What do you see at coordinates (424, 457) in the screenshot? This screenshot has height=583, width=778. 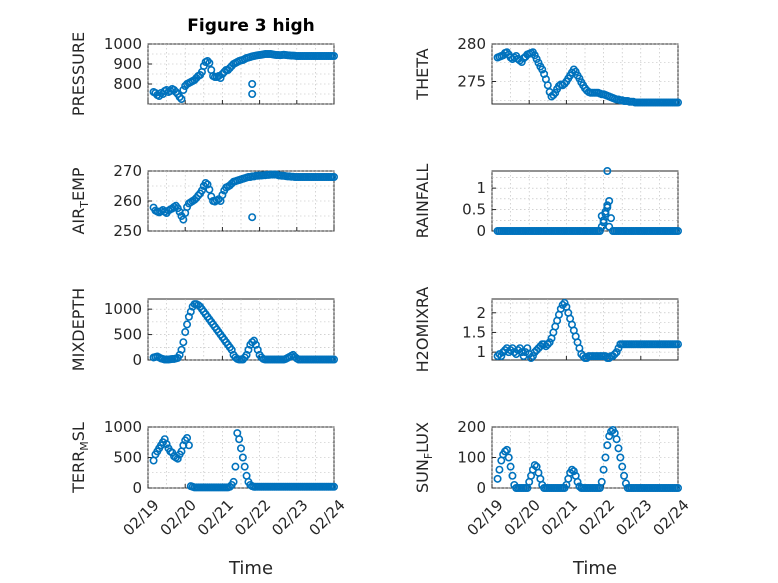 I see `y-axis-label: SUNFLUX` at bounding box center [424, 457].